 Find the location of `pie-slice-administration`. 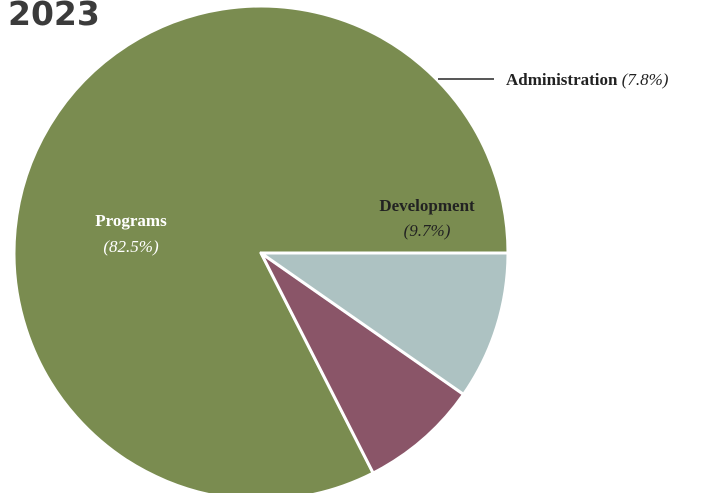

pie-slice-administration is located at coordinates (362, 363).